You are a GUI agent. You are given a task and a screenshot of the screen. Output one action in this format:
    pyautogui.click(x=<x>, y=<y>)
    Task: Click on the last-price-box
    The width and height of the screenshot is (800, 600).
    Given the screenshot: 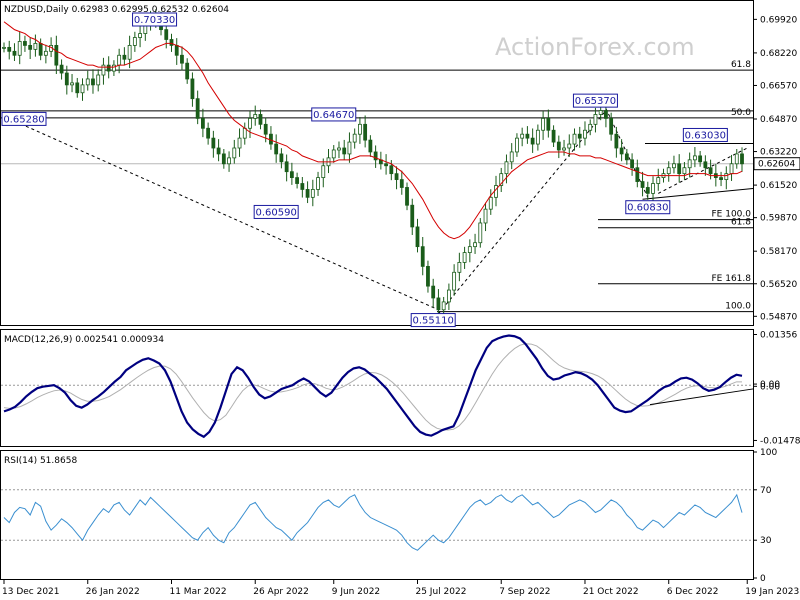 What is the action you would take?
    pyautogui.click(x=776, y=164)
    